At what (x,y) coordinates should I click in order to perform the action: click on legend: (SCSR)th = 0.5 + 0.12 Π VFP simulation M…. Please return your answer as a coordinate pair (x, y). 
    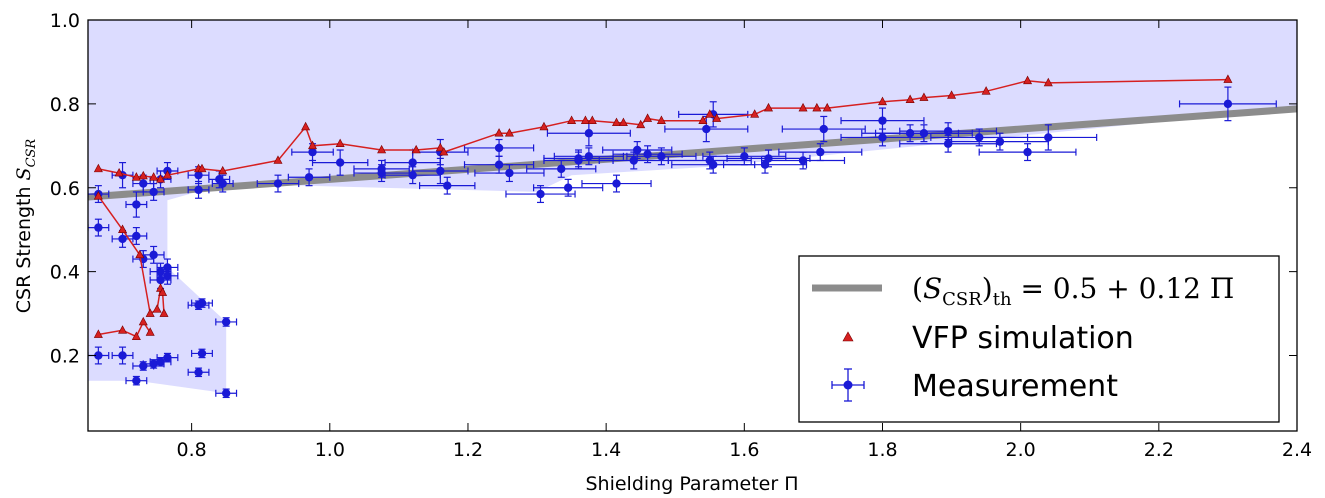
    Looking at the image, I should click on (1039, 339).